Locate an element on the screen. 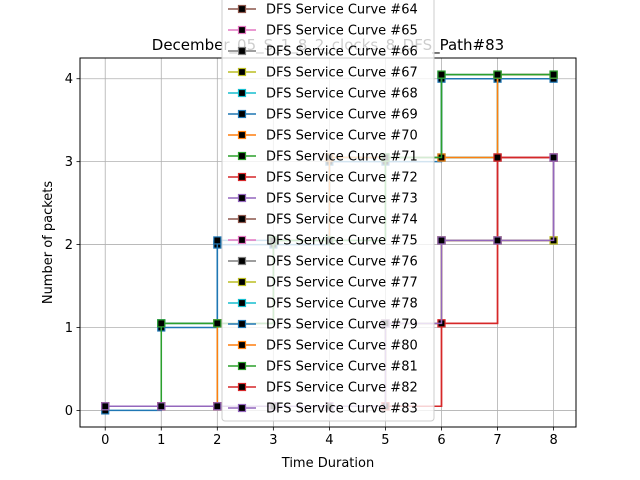 Image resolution: width=640 pixels, height=480 pixels. legend-item: DFS Service Curve #74 is located at coordinates (323, 220).